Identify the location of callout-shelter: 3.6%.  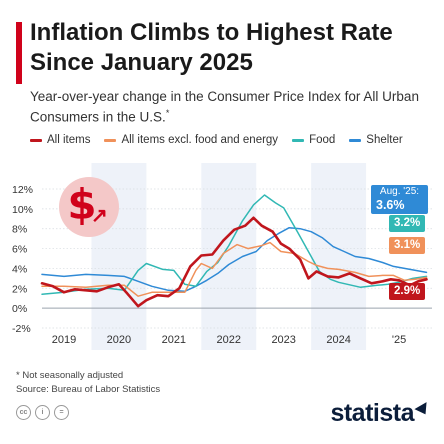
(399, 205).